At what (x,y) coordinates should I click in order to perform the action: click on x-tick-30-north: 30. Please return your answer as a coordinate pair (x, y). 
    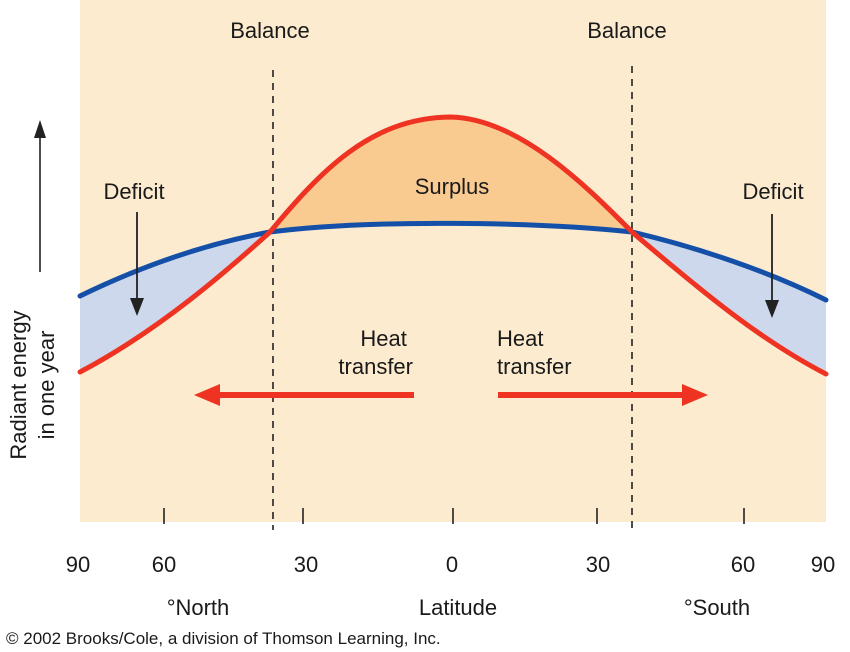
    Looking at the image, I should click on (306, 564).